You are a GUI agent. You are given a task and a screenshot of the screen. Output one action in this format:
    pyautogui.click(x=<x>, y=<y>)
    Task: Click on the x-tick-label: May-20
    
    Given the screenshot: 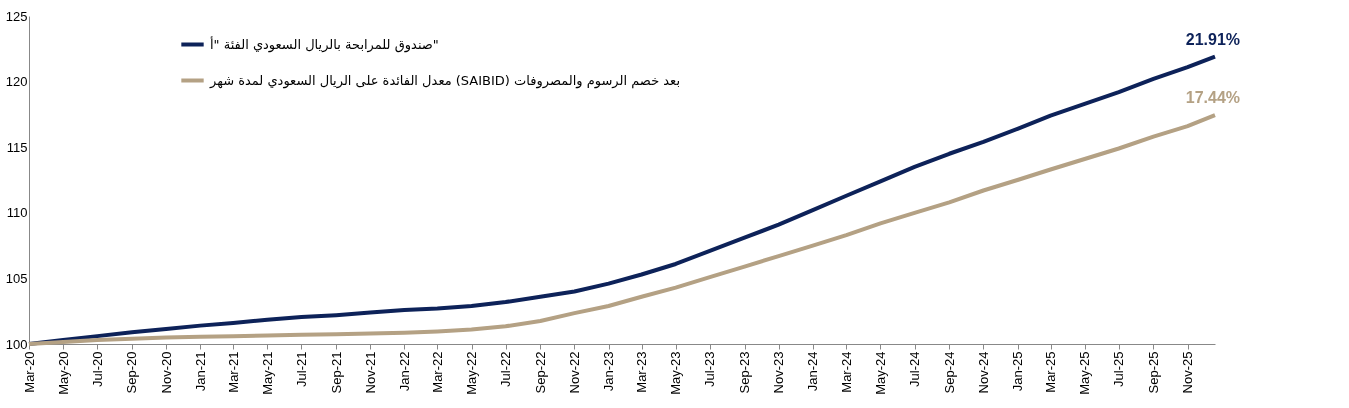 What is the action you would take?
    pyautogui.click(x=63, y=373)
    